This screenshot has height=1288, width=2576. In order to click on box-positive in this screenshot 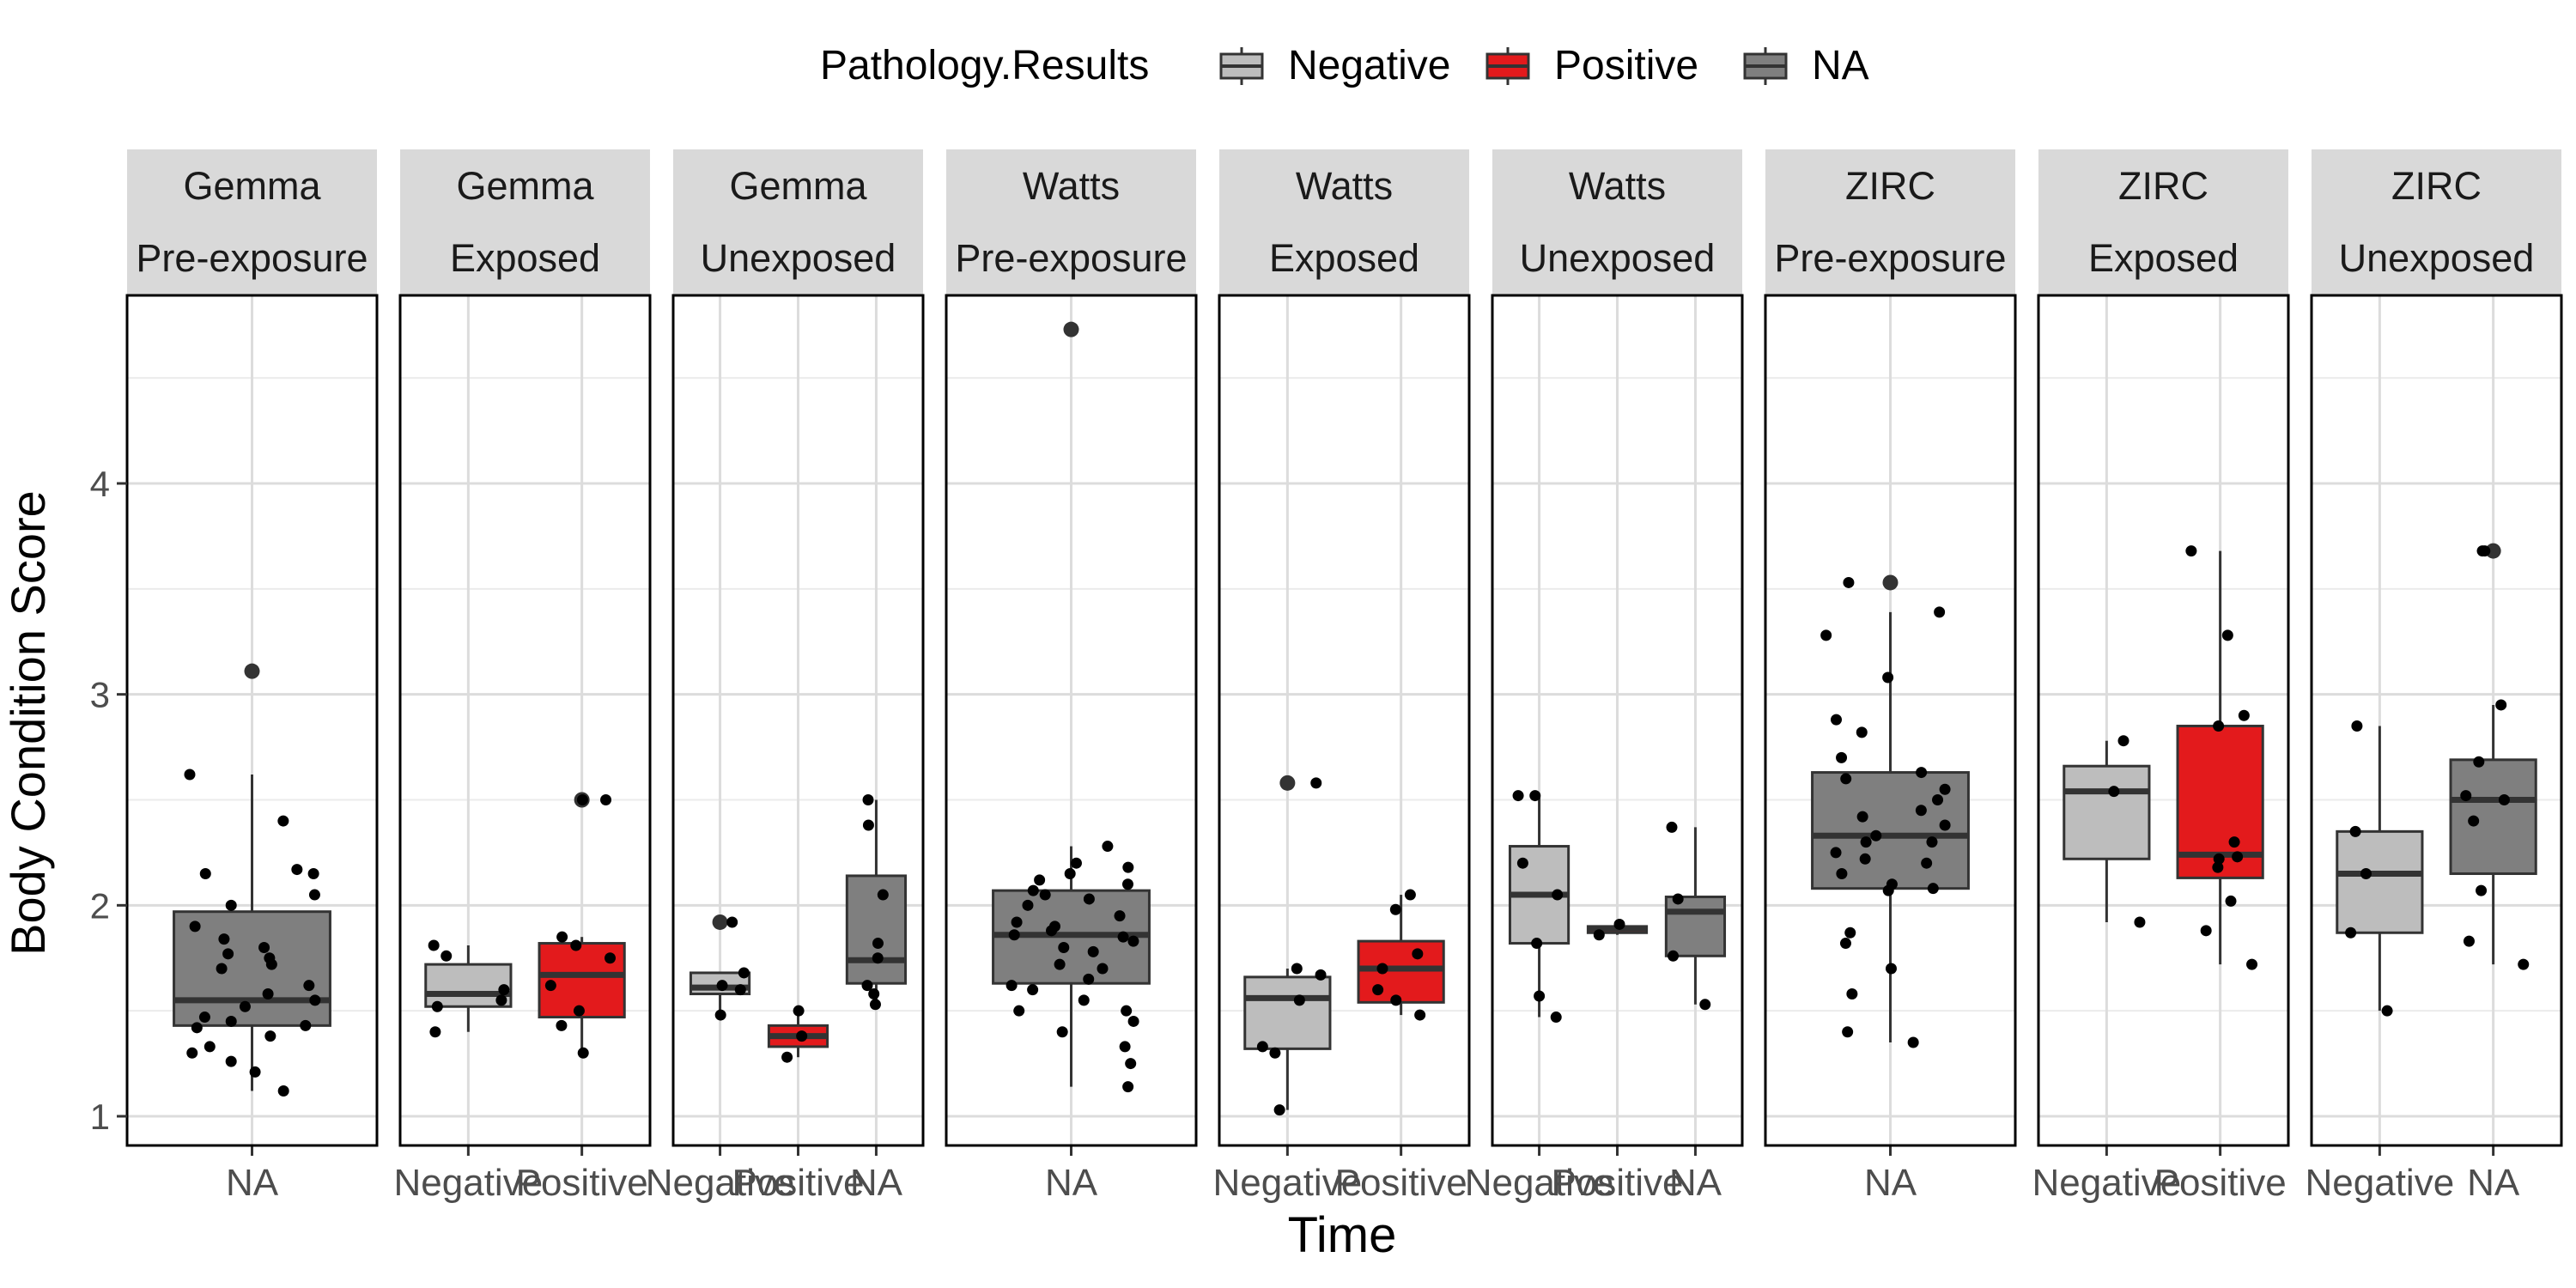, I will do `click(582, 925)`.